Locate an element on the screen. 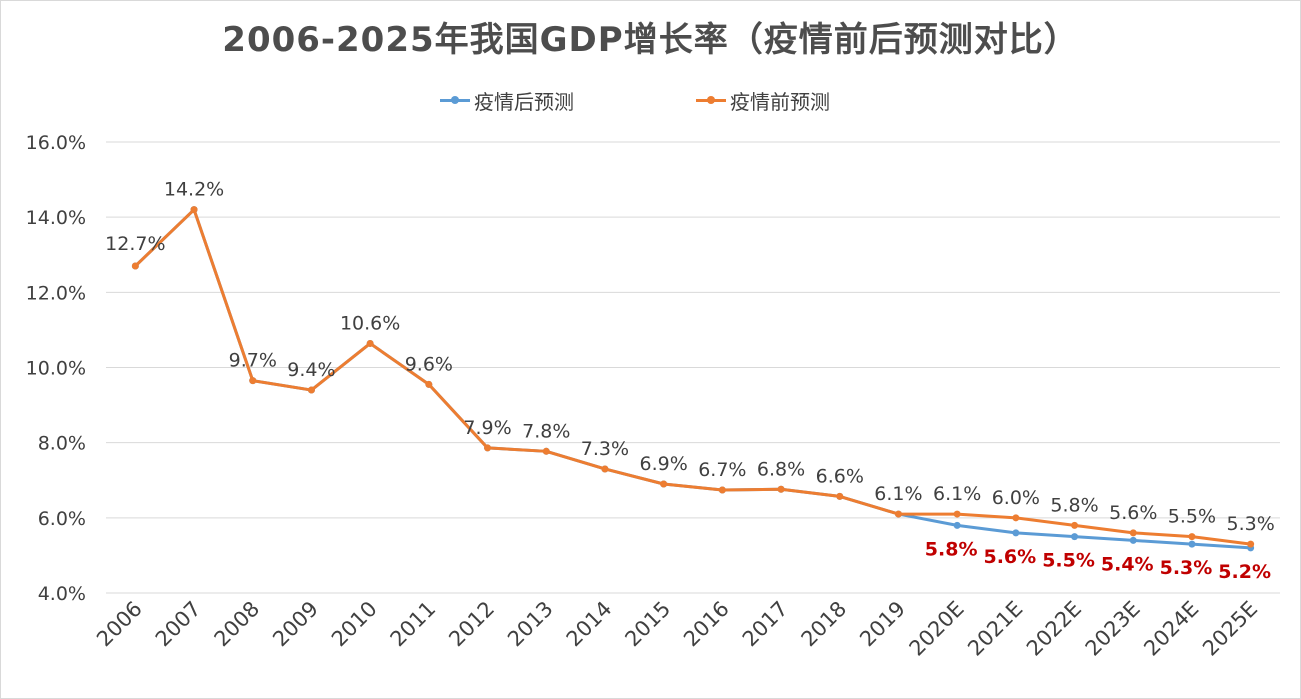 The width and height of the screenshot is (1301, 699). data-label-pre: 7.3% is located at coordinates (605, 449).